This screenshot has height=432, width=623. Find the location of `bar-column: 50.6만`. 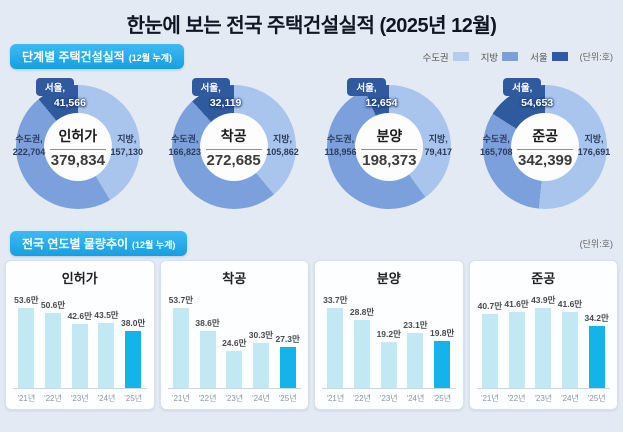

bar-column: 50.6만 is located at coordinates (53, 343).